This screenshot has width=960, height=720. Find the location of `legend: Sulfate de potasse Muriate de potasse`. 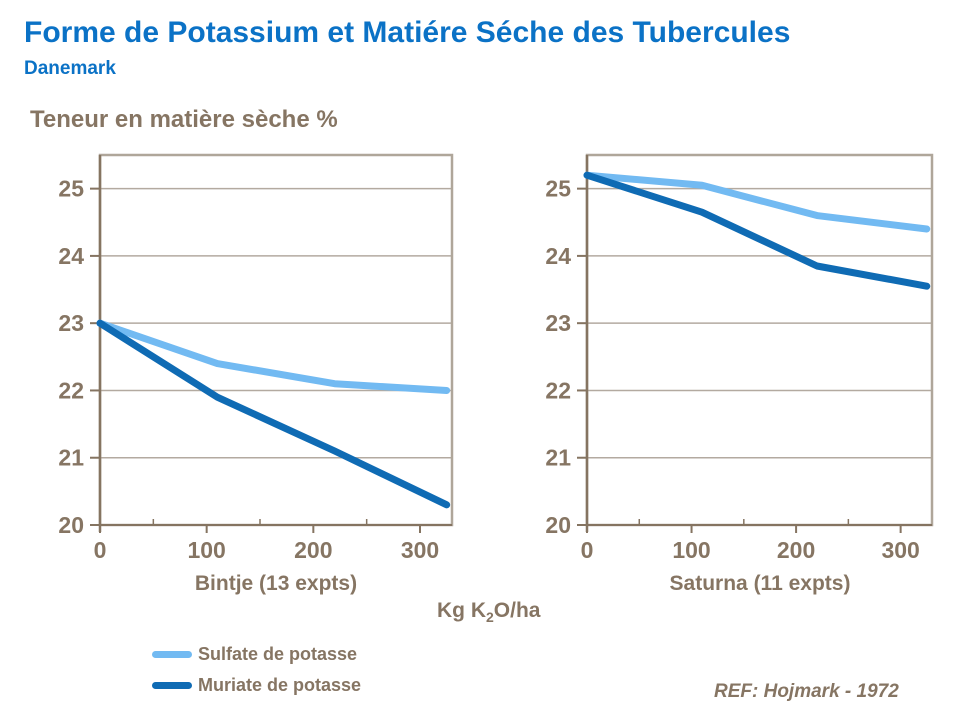

legend: Sulfate de potasse Muriate de potasse is located at coordinates (256, 673).